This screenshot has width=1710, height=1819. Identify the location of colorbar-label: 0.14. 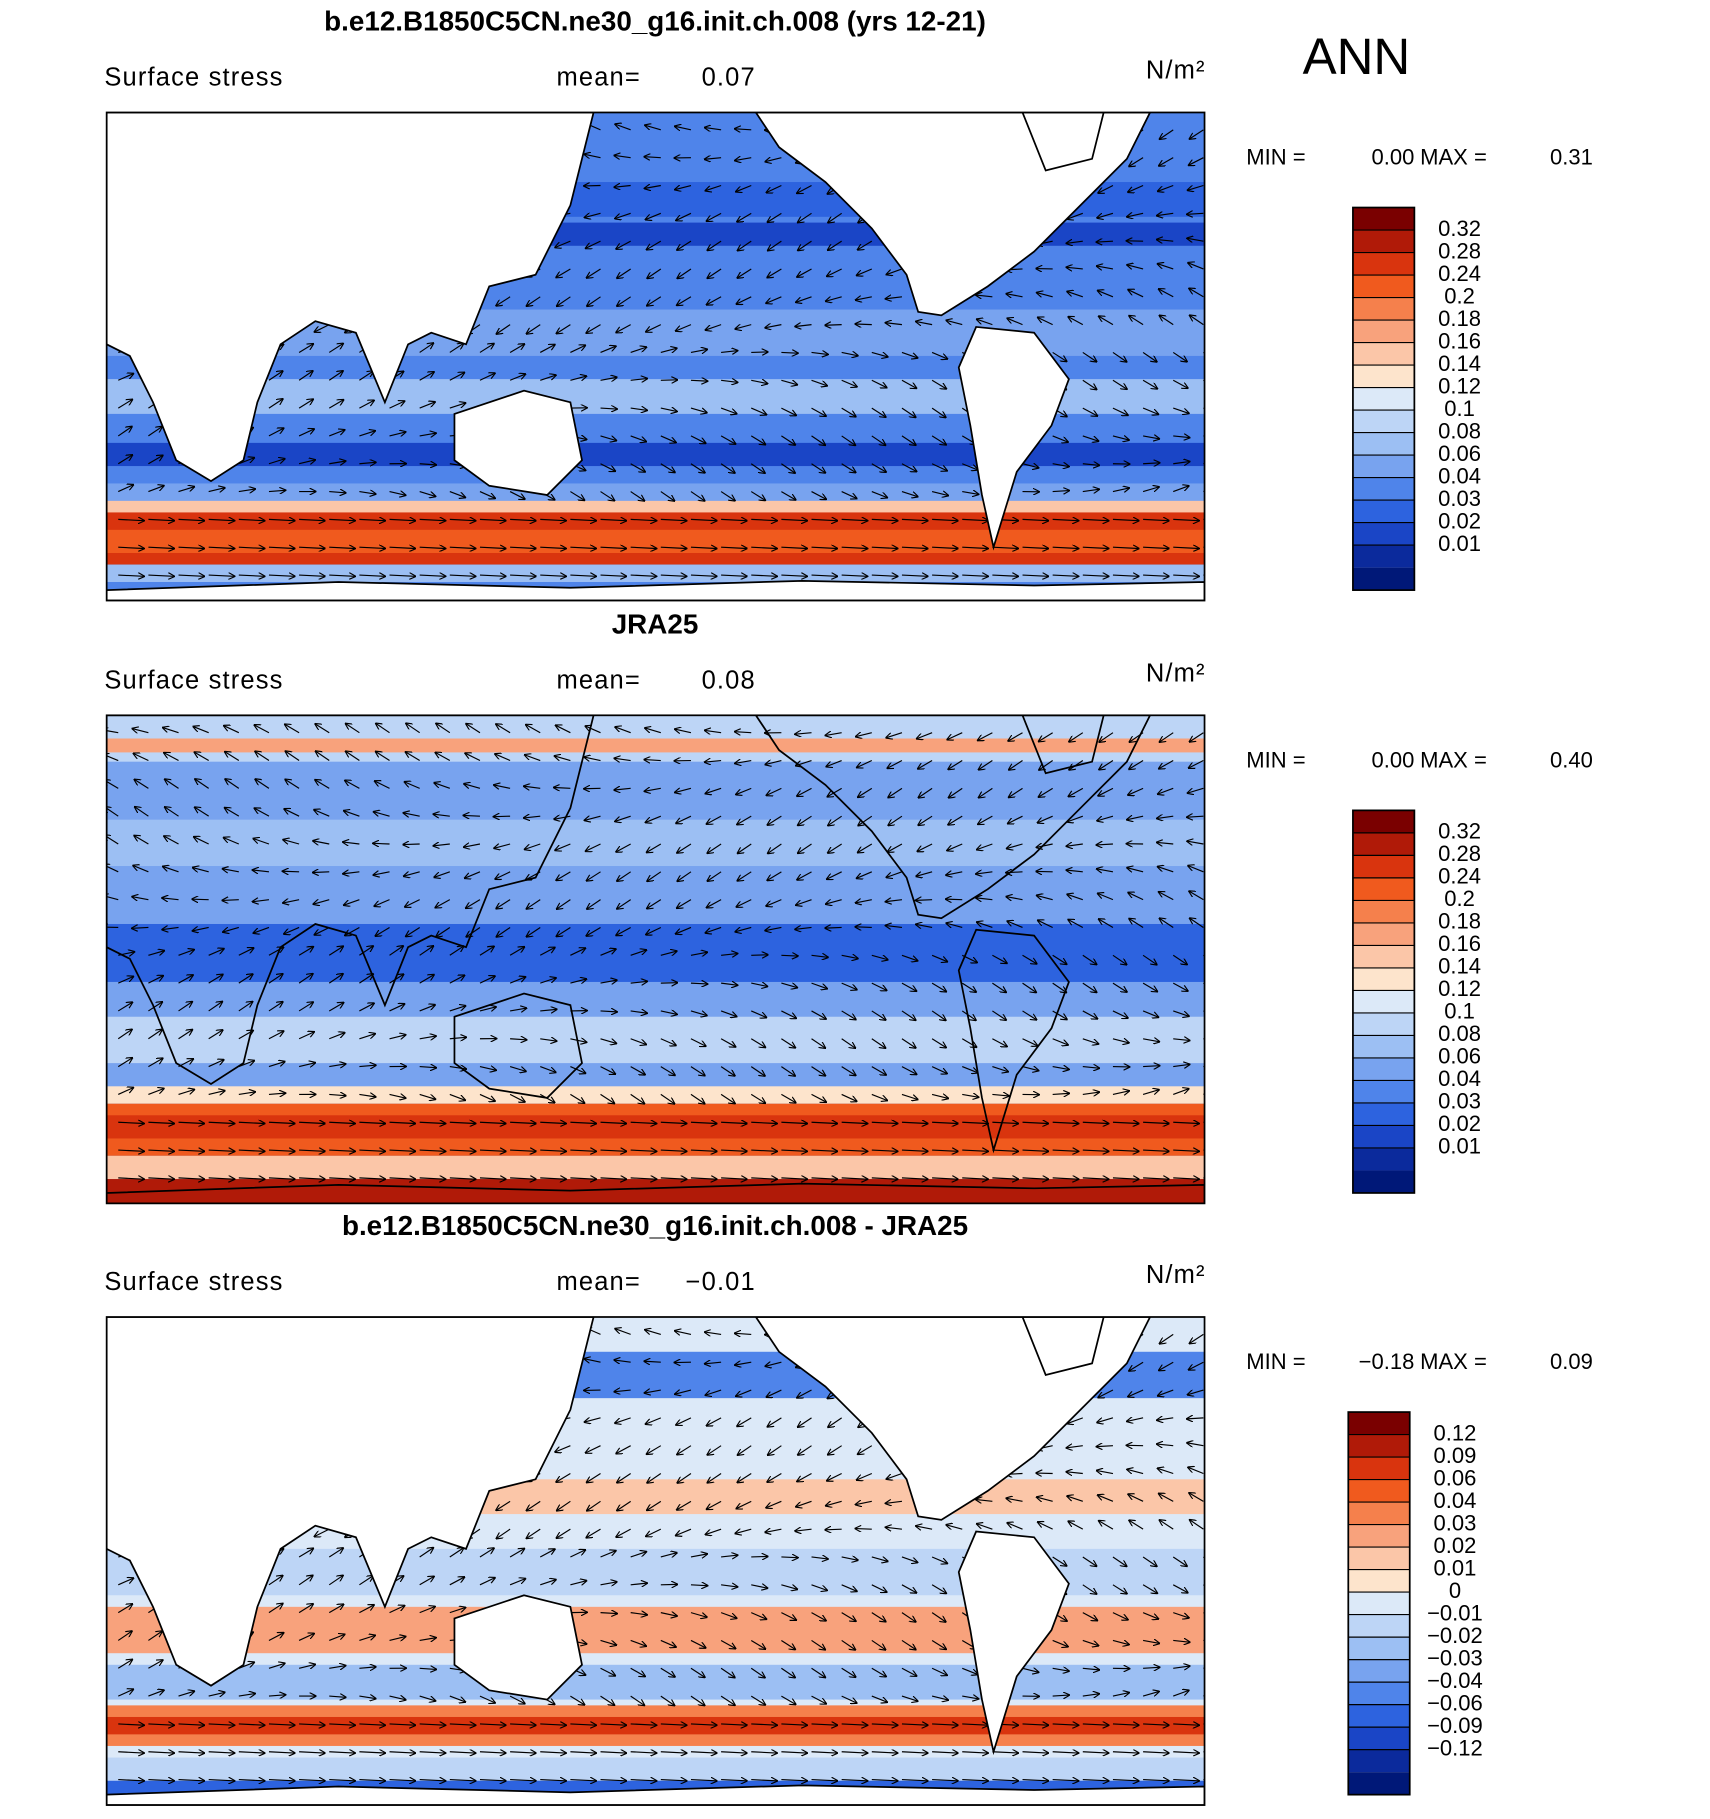
(1459, 966).